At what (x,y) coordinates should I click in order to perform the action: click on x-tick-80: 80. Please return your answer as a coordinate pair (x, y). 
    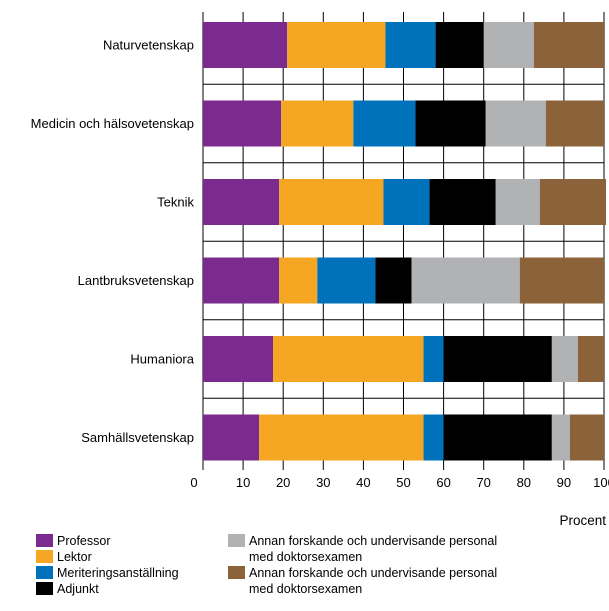
    Looking at the image, I should click on (524, 482).